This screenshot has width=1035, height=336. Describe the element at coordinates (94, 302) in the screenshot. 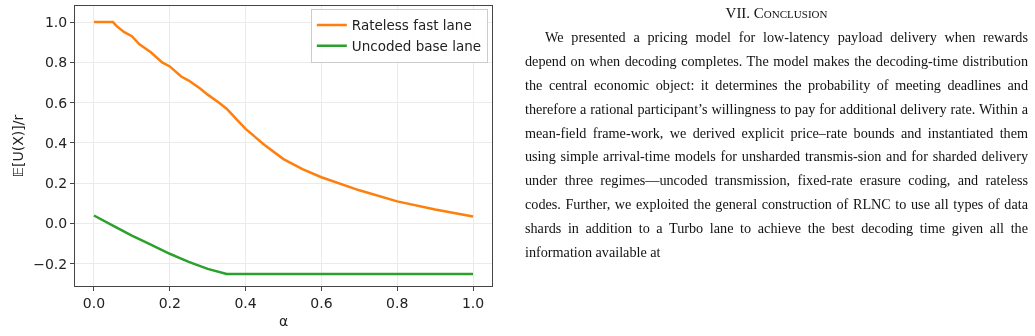

I see `x-tick-label: 0.0` at that location.